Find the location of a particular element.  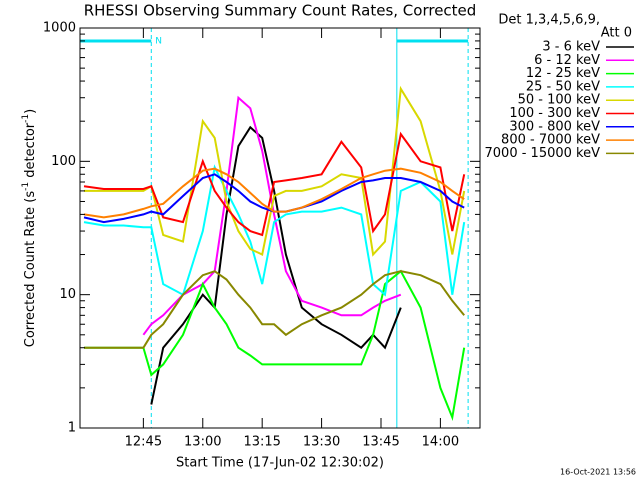

x-tick-label: 14:00 is located at coordinates (440, 442).